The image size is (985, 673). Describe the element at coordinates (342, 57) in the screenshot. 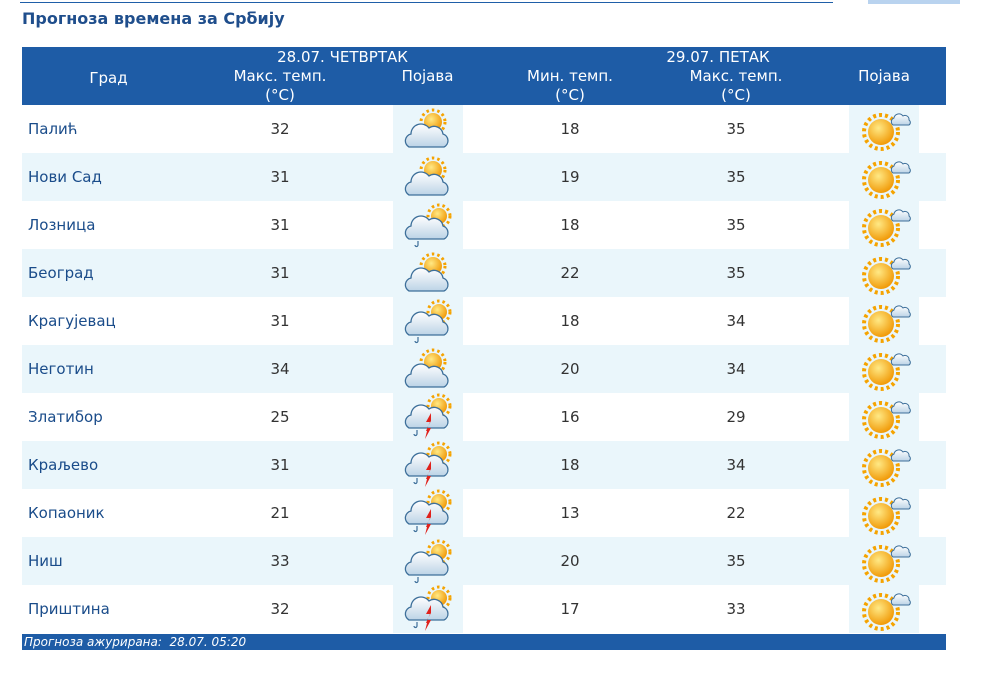

I see `group-header: 28.07. ЧЕТВРТАК` at that location.